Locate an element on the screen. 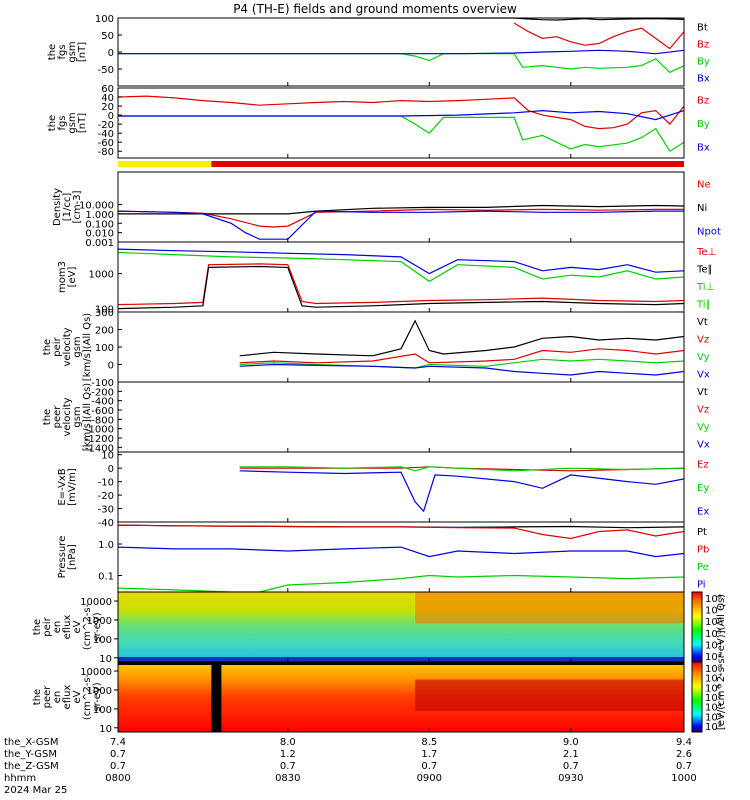 The width and height of the screenshot is (750, 800). y-axis-label: (cm^2-s- is located at coordinates (87, 626).